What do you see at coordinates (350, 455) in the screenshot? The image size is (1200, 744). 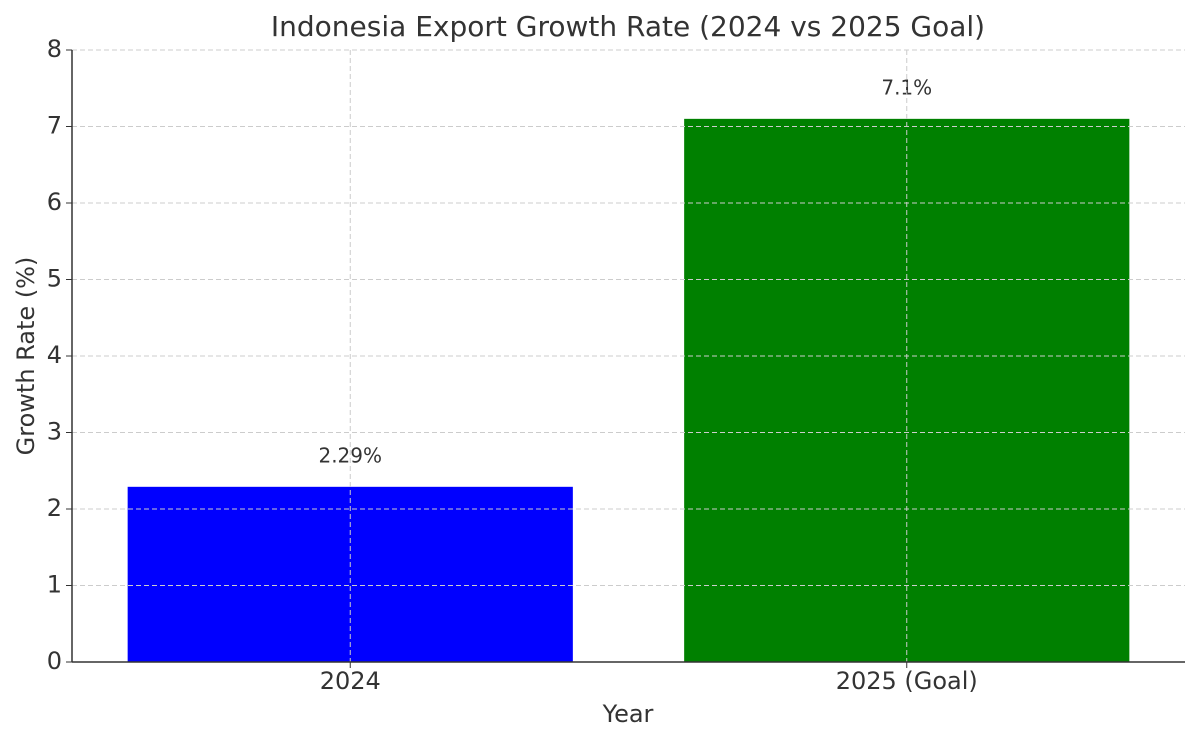 I see `value-label: 2.29%` at bounding box center [350, 455].